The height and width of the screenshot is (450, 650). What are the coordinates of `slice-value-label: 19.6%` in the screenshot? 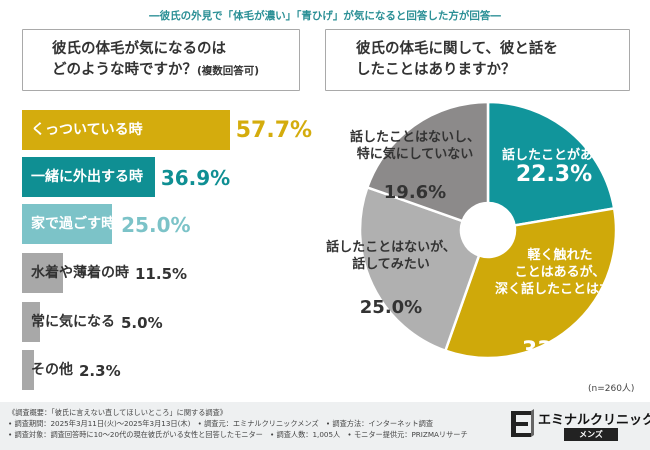 It's located at (415, 192).